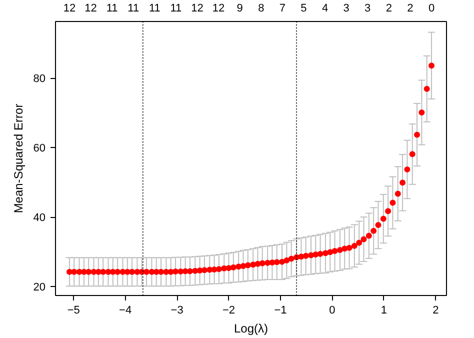  I want to click on x-tick-label: −4, so click(125, 310).